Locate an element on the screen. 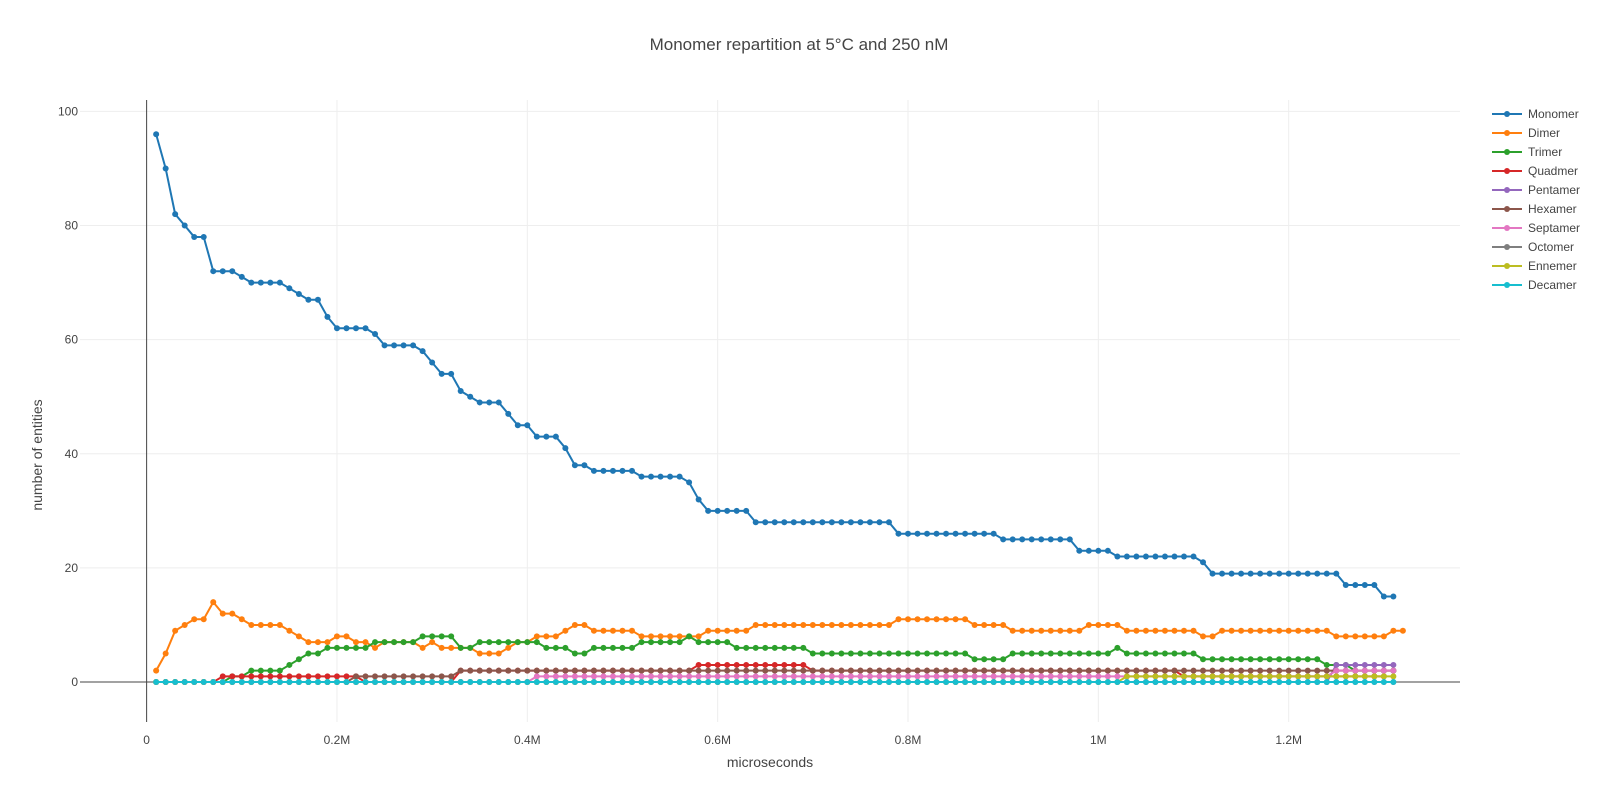 Image resolution: width=1598 pixels, height=795 pixels. legend-item-dimer: Dimer is located at coordinates (1526, 133).